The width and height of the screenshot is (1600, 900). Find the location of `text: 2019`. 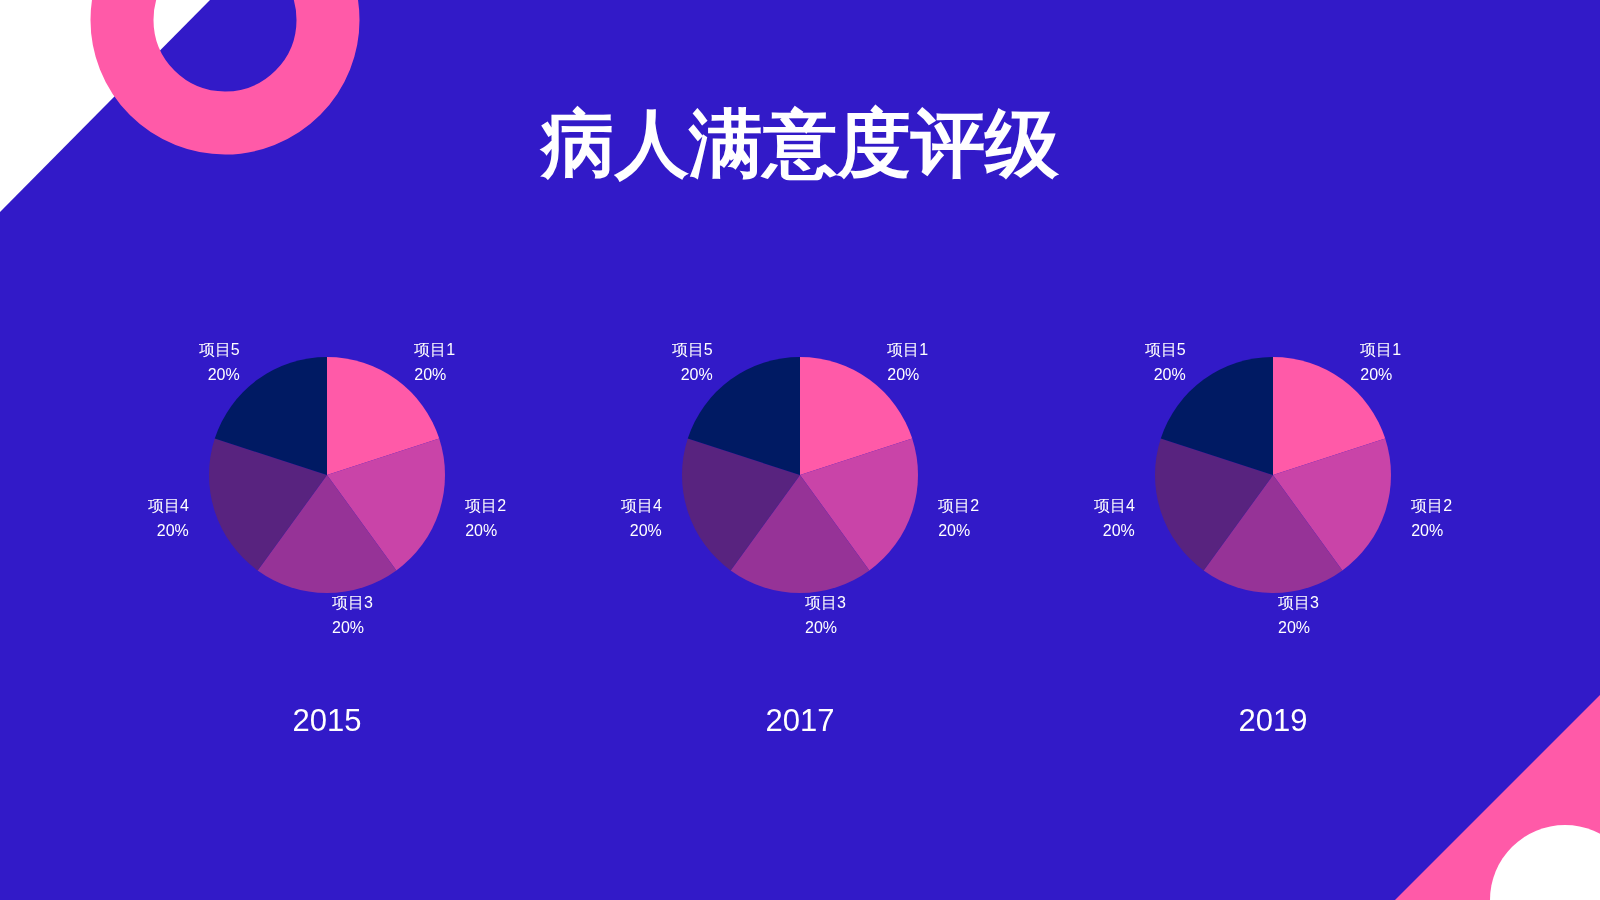

text: 2019 is located at coordinates (1273, 720).